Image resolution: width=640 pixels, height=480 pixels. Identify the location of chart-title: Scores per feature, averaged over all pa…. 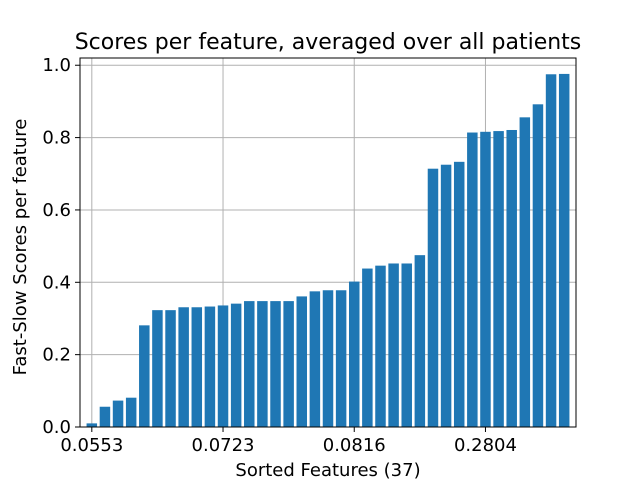
(328, 42).